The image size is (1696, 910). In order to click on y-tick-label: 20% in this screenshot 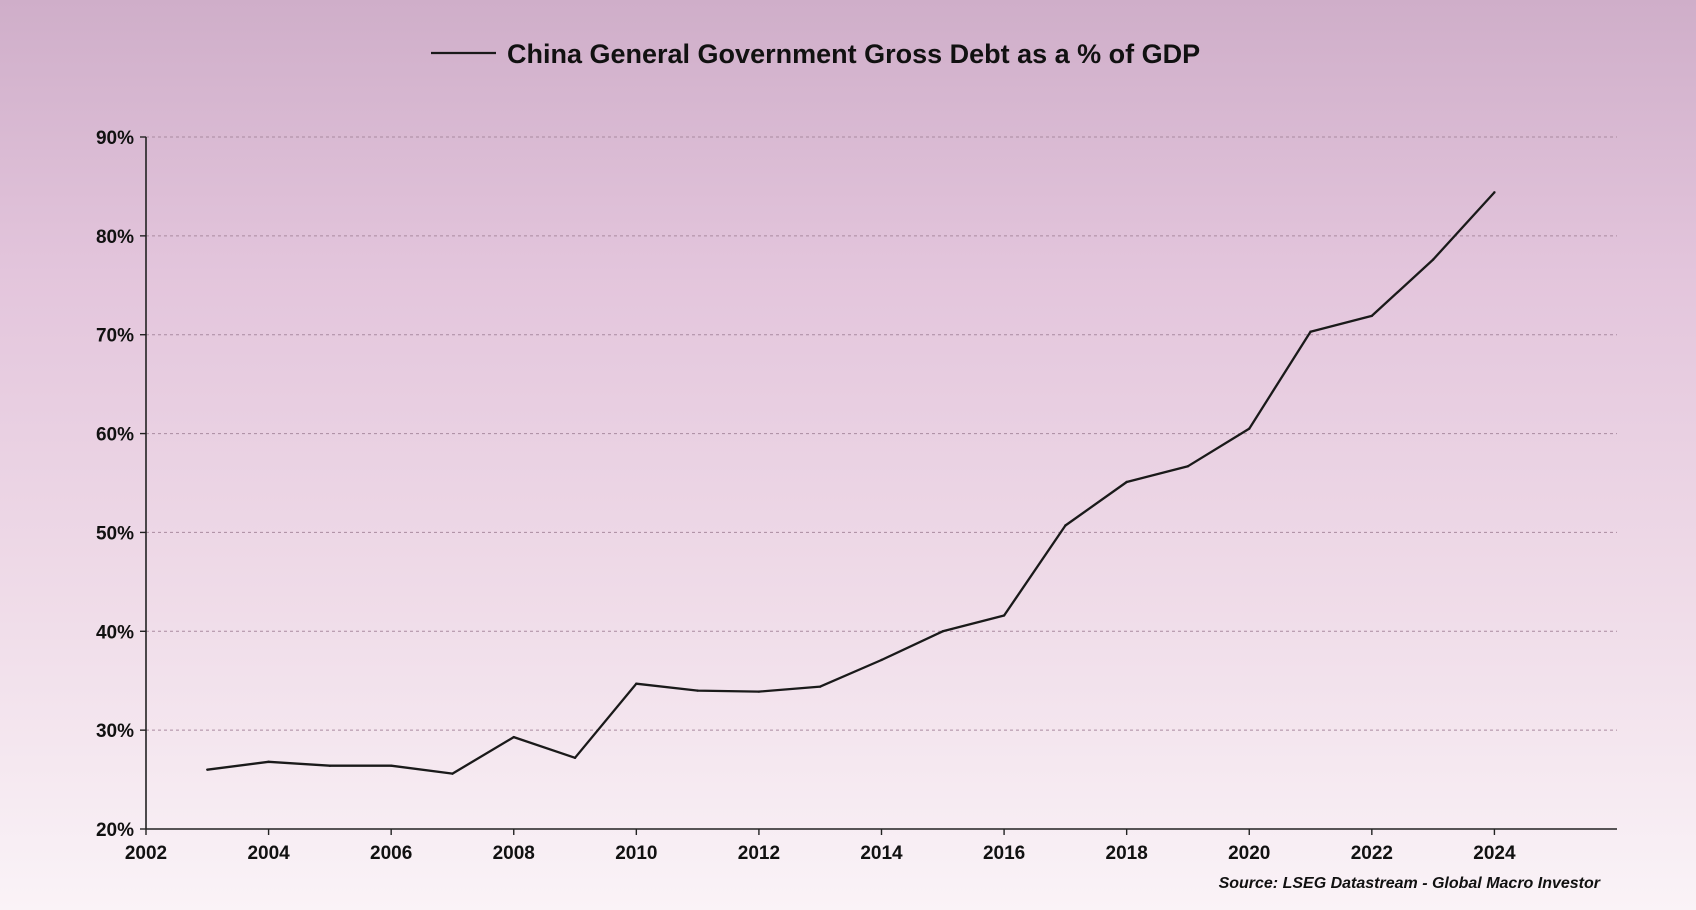, I will do `click(115, 830)`.